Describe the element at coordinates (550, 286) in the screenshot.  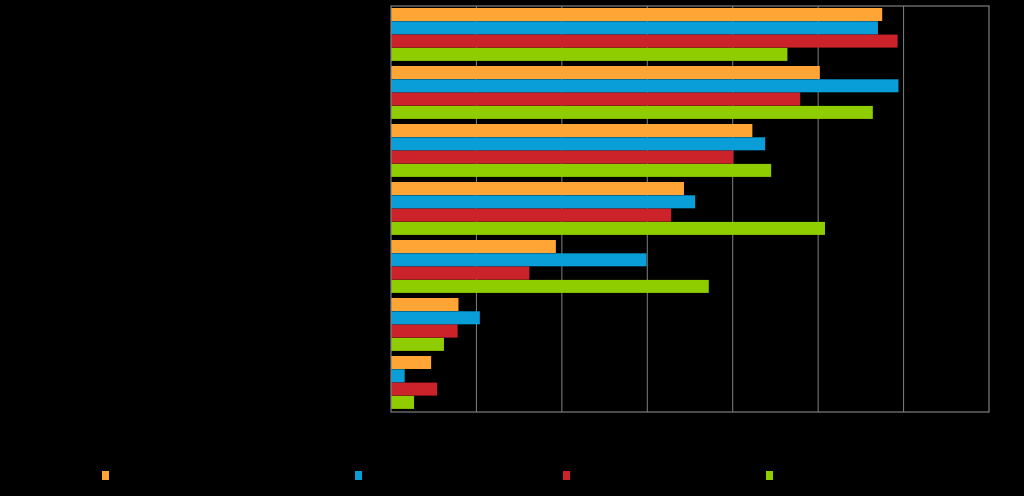
I see `bar-group5-series4` at that location.